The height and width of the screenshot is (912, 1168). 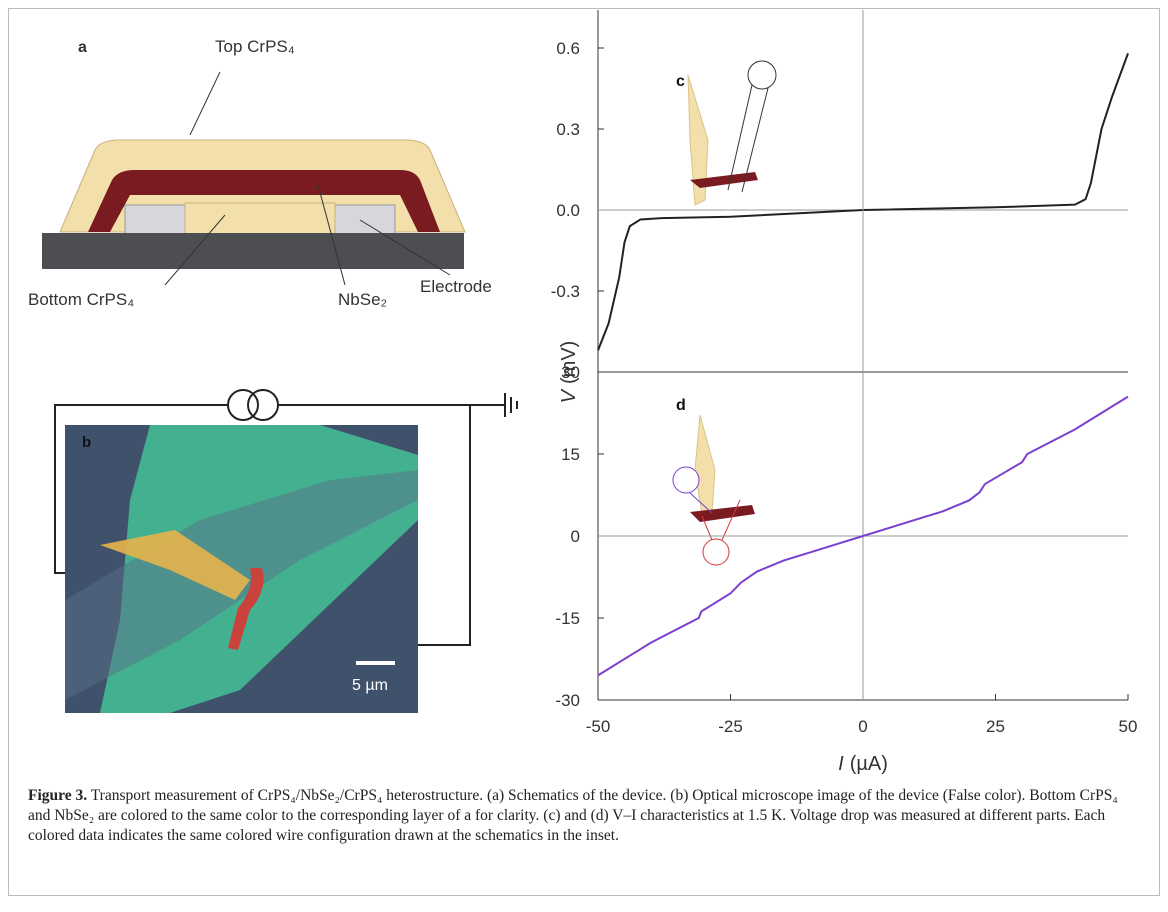 I want to click on x-axis-unit: (µA), so click(x=869, y=764).